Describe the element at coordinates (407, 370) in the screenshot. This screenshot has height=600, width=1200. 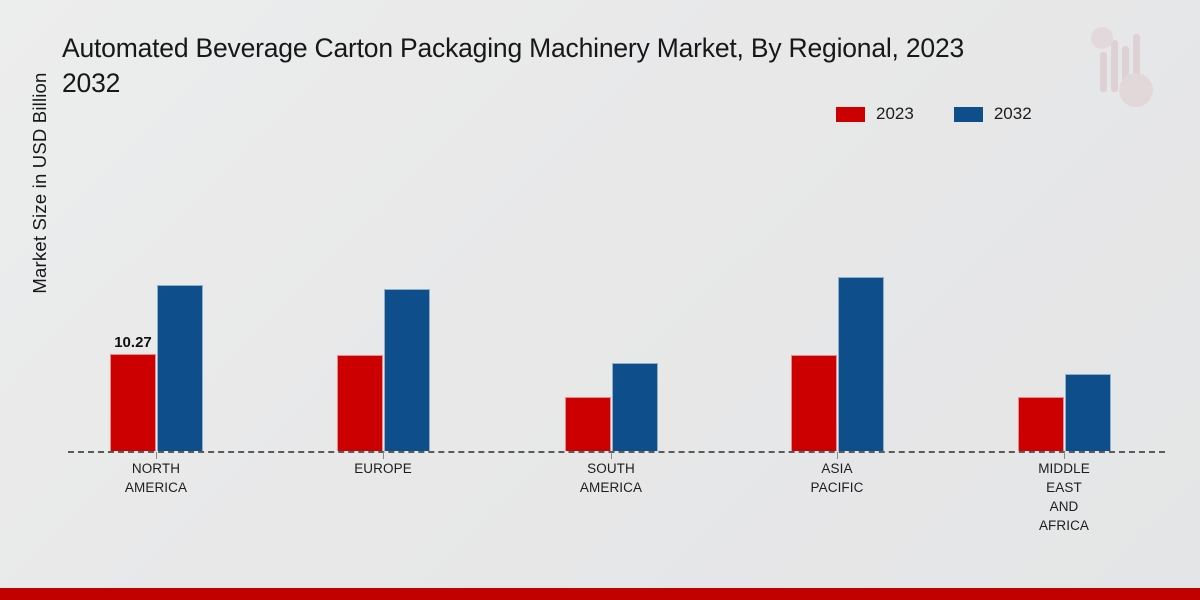
I see `bar-2032-europe` at that location.